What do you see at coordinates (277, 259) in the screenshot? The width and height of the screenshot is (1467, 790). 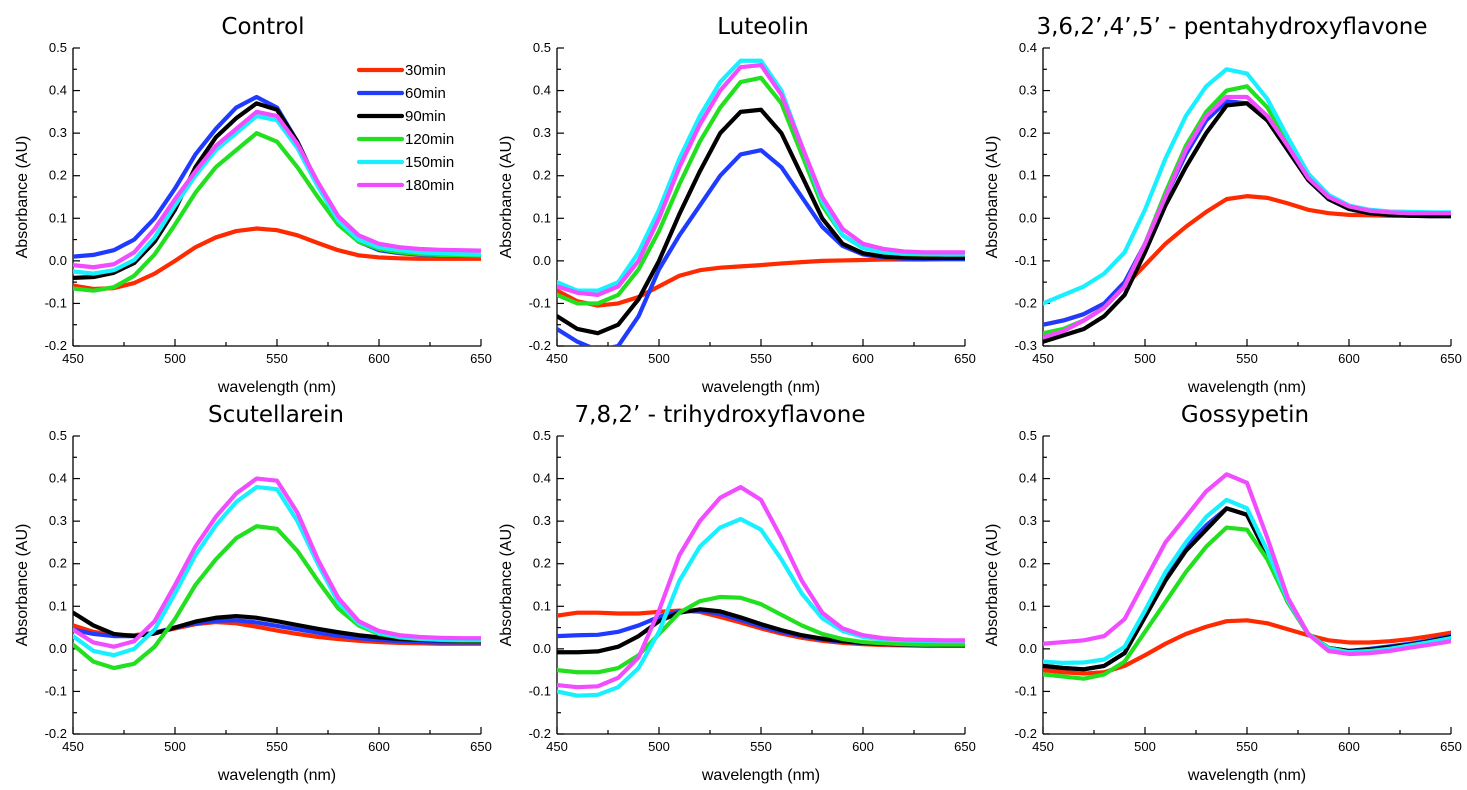 I see `series-line-30min` at bounding box center [277, 259].